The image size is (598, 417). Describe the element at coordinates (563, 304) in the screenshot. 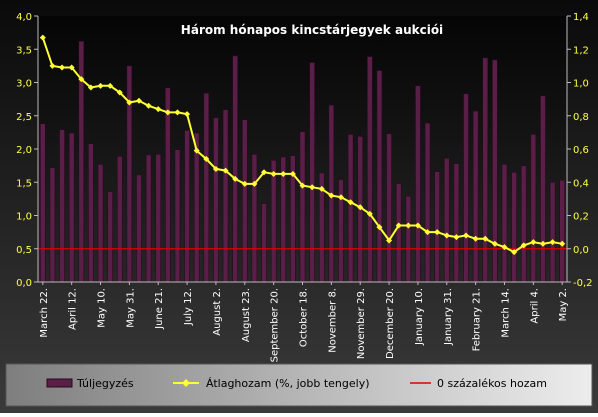

I see `x-tick-label: May 2.` at that location.